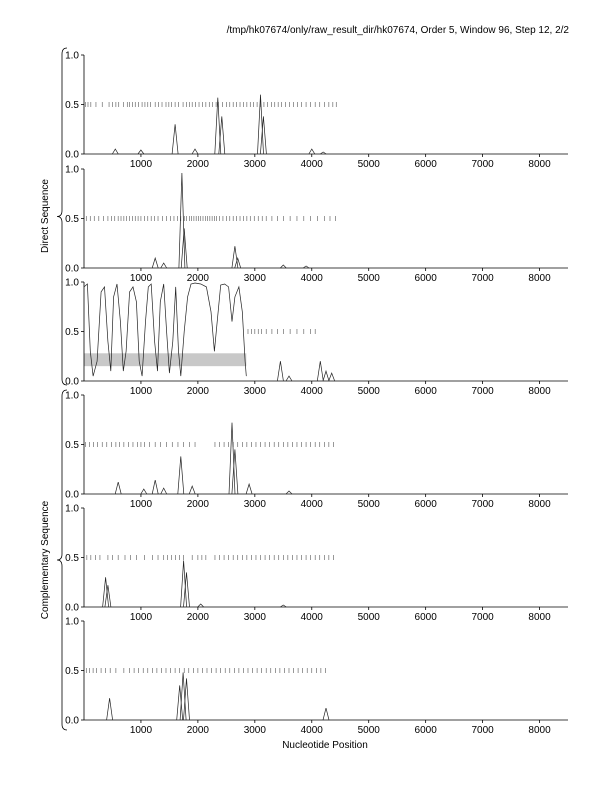  Describe the element at coordinates (62, 560) in the screenshot. I see `complementary-brace` at that location.